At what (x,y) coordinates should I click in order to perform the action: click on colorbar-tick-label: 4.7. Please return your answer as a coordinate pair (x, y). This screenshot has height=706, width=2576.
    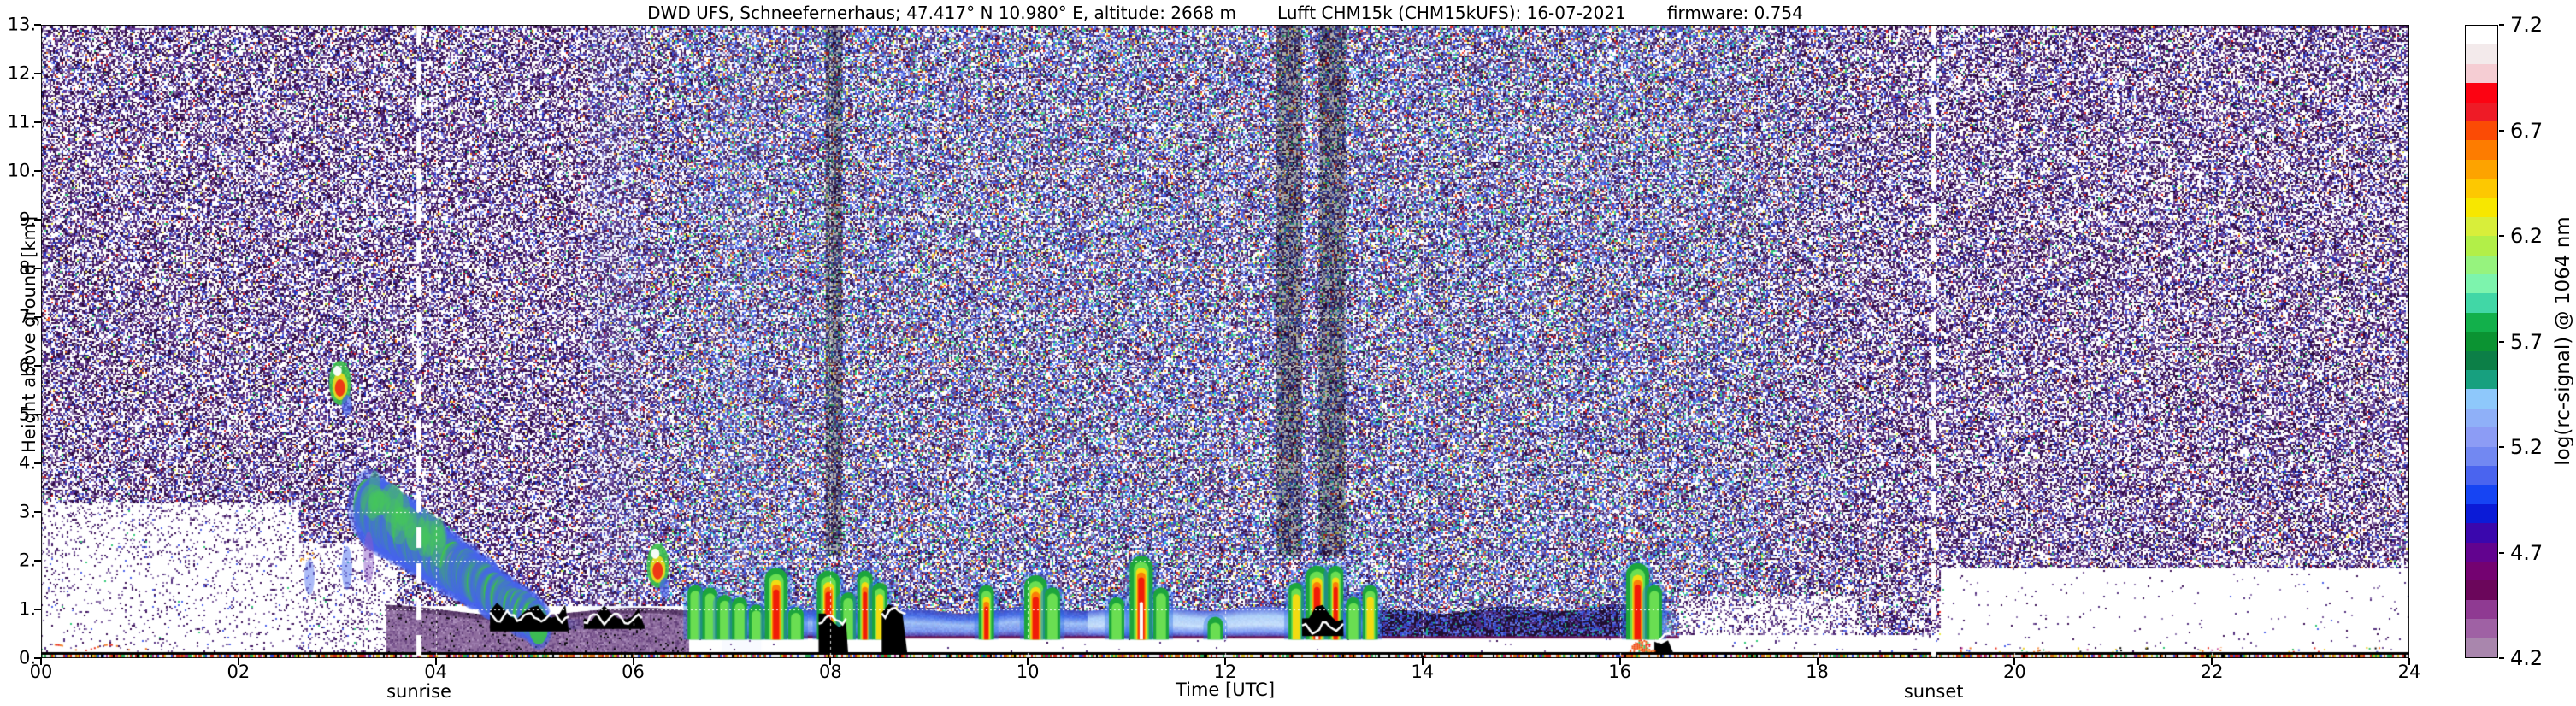
    Looking at the image, I should click on (2527, 552).